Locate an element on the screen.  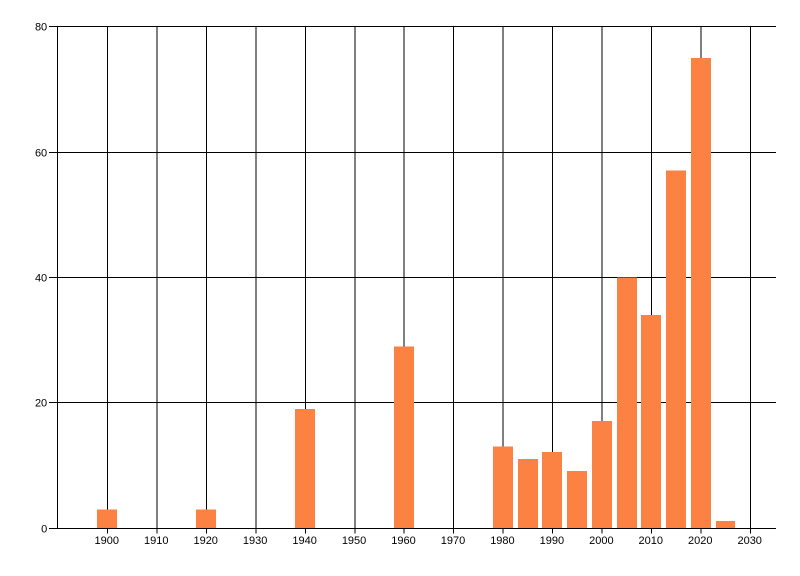
svg-text: 40 is located at coordinates (41, 278).